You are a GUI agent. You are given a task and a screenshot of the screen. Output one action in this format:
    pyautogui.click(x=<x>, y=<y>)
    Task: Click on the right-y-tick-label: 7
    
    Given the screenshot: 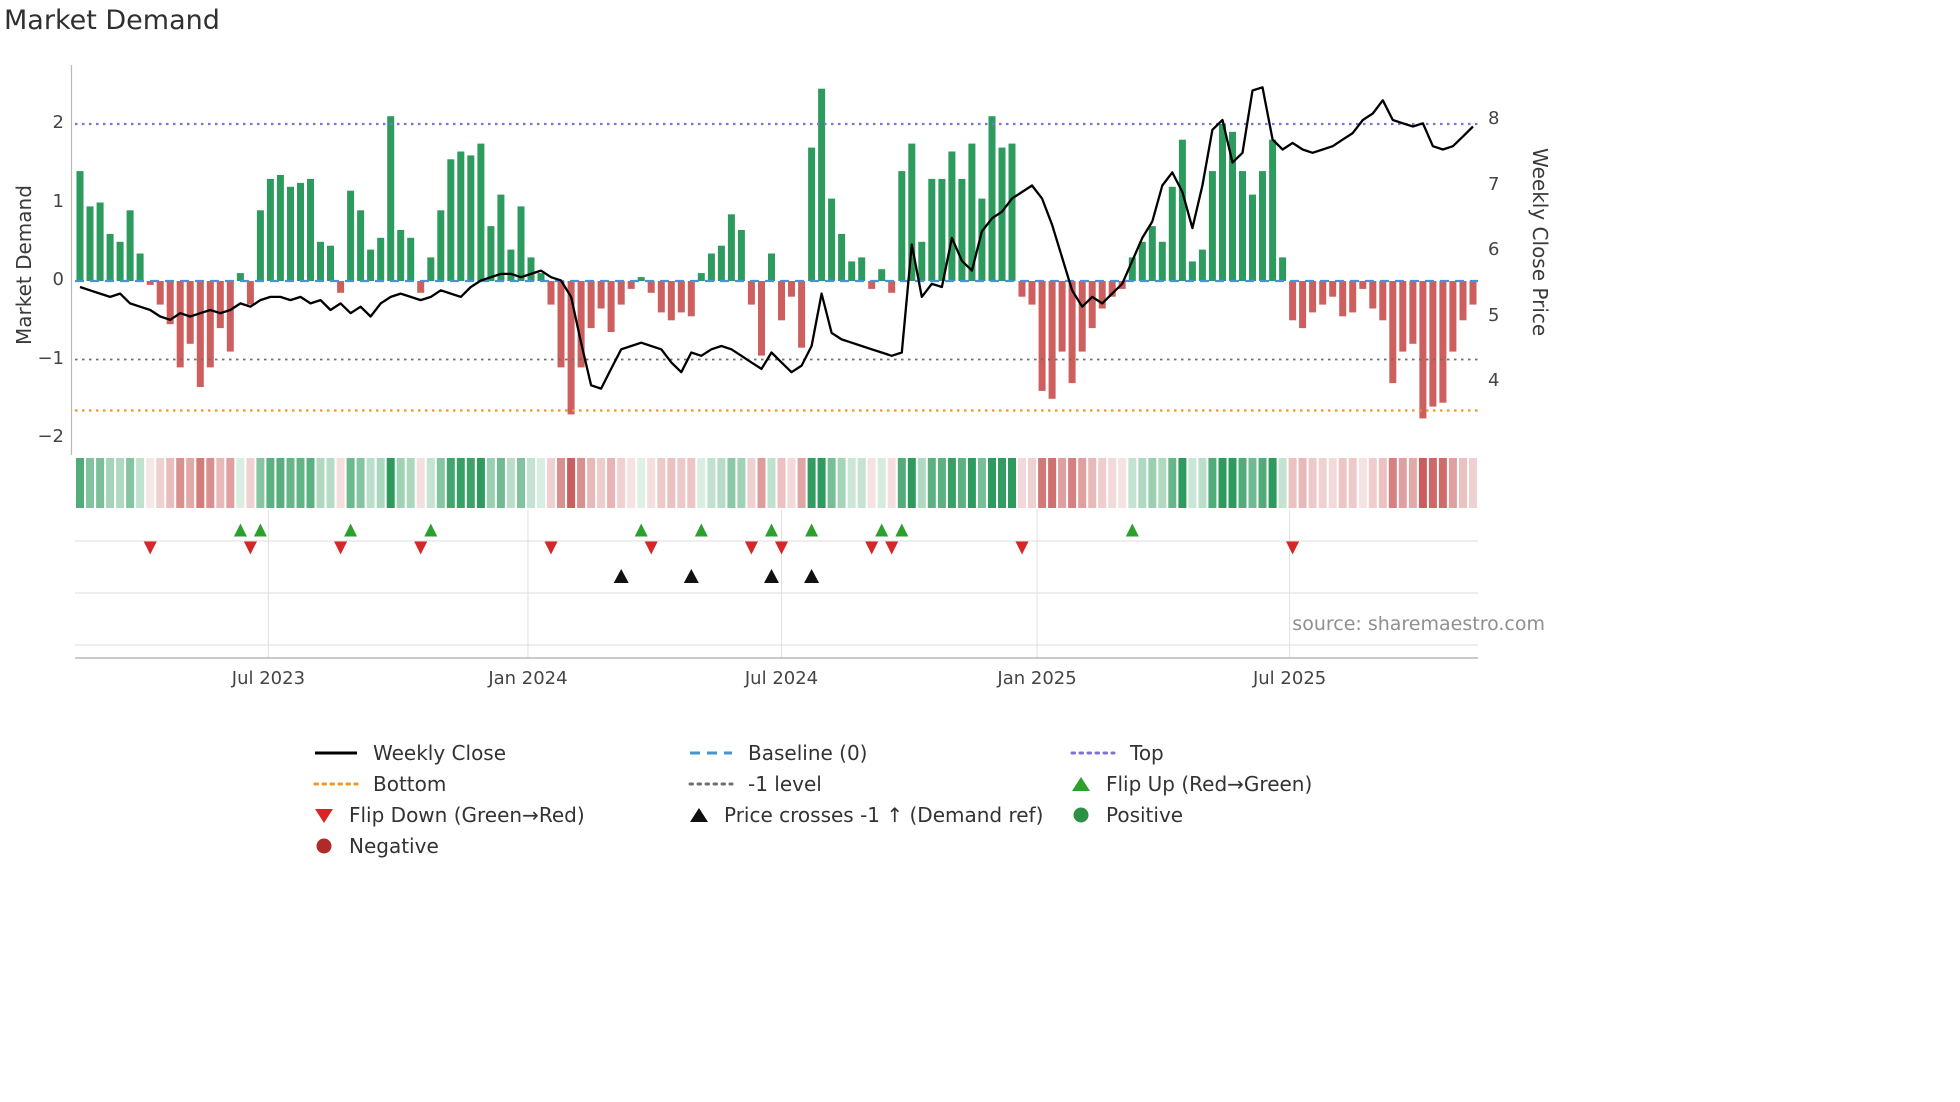 What is the action you would take?
    pyautogui.click(x=1494, y=184)
    